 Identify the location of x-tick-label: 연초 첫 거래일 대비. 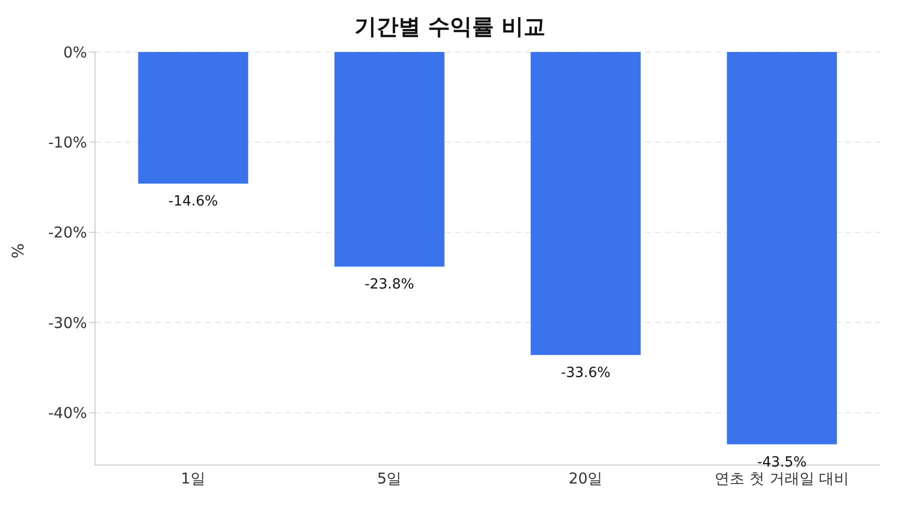
(782, 479).